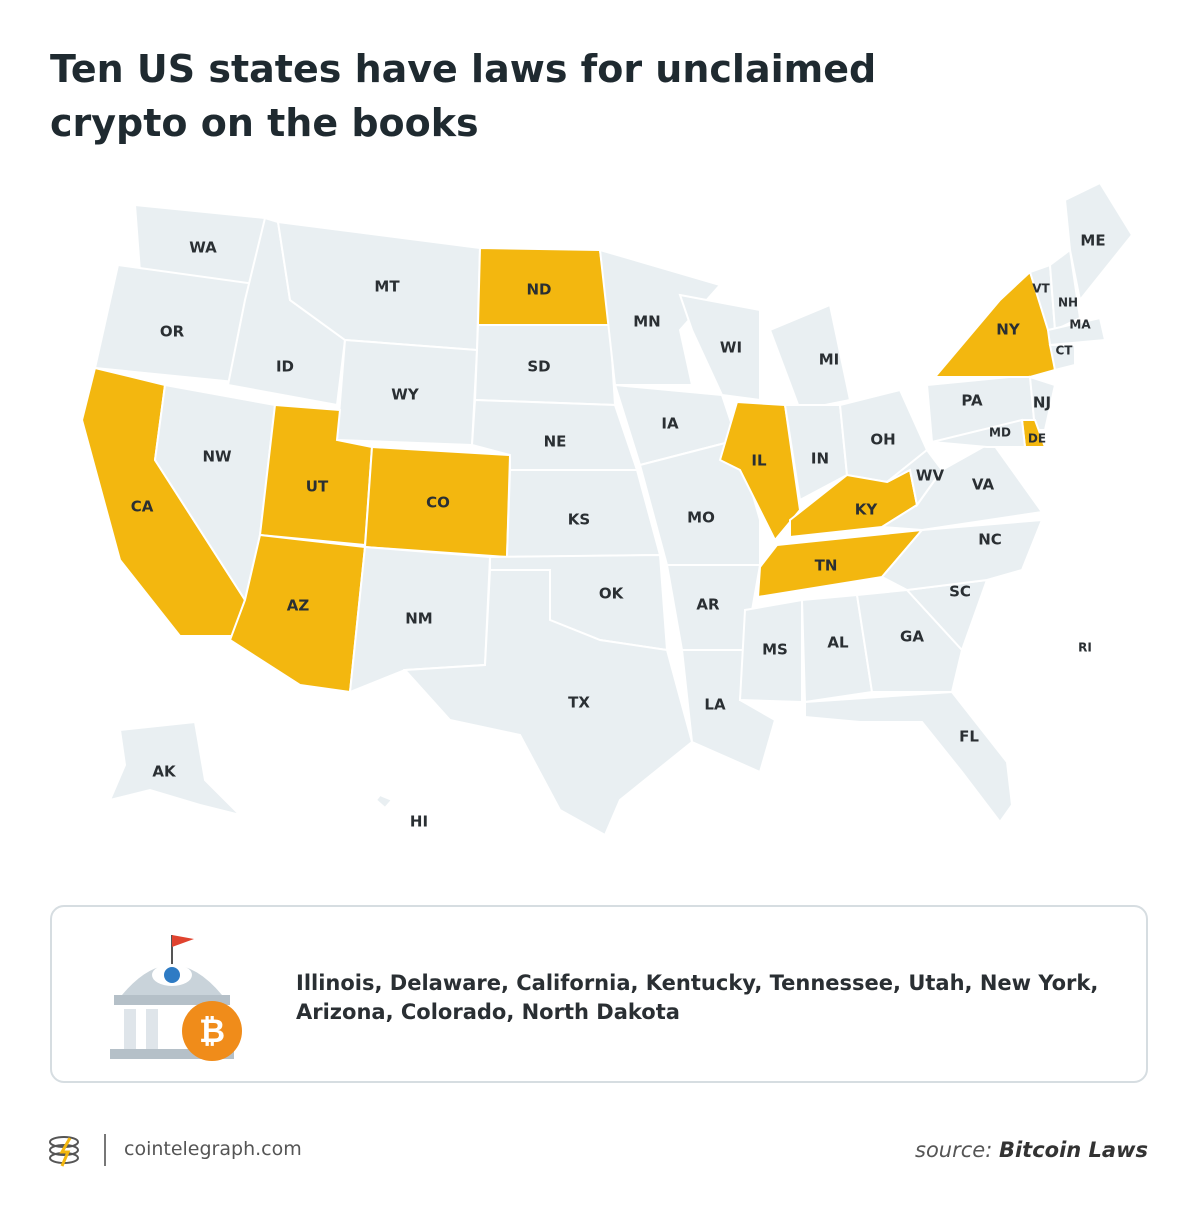  I want to click on source-name: Bitcoin Laws, so click(1073, 1150).